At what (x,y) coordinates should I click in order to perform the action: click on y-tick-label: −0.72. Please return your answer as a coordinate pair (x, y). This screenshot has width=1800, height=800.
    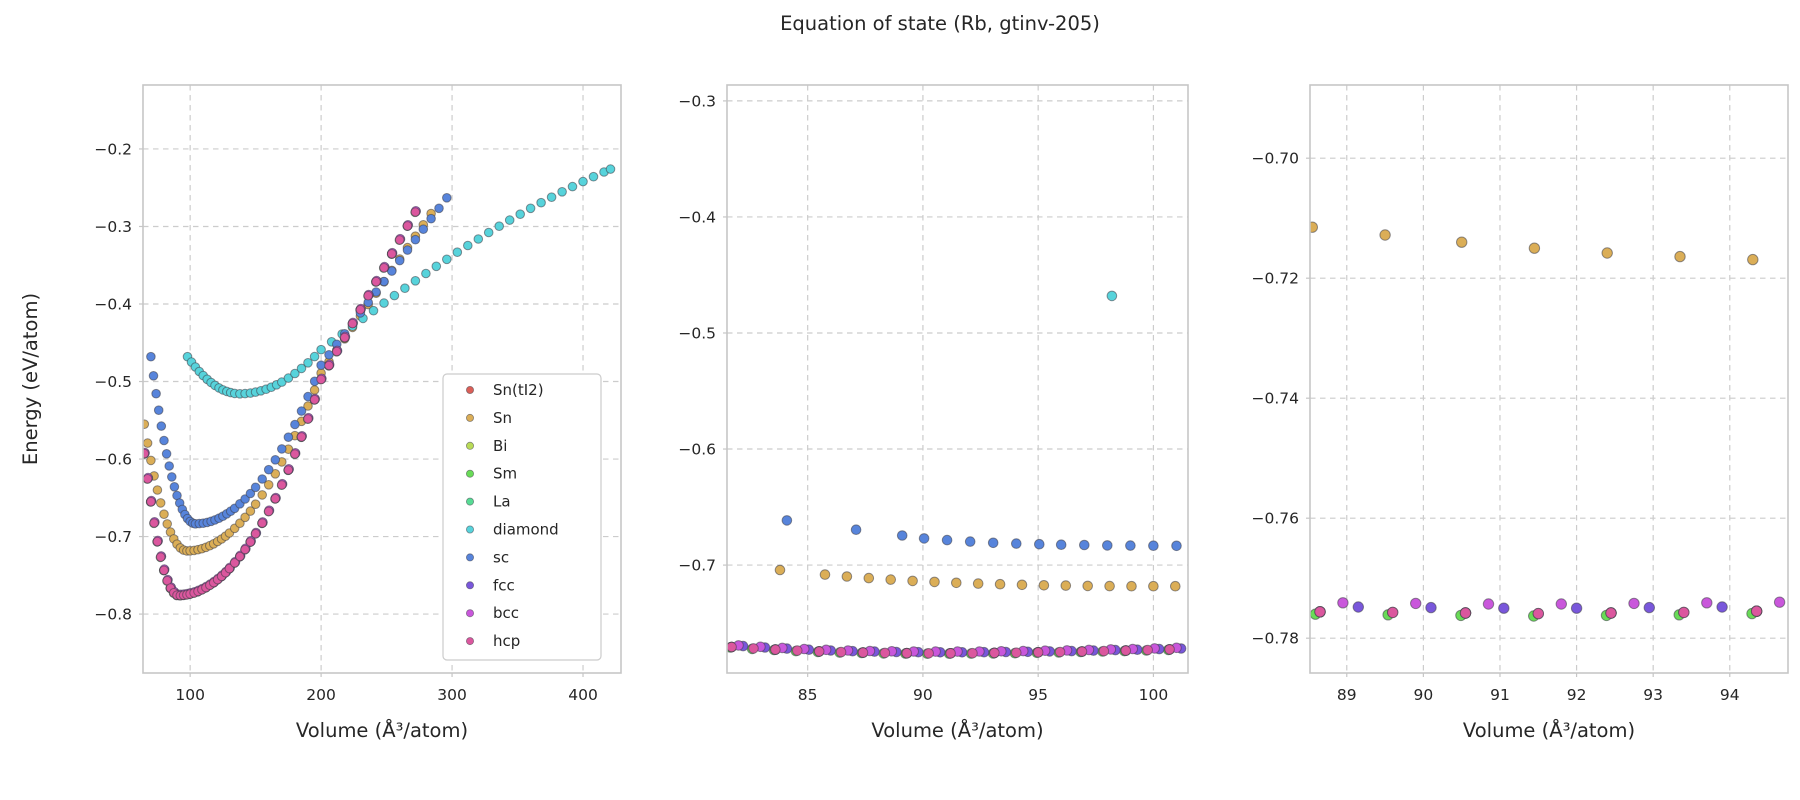
    Looking at the image, I should click on (1276, 279).